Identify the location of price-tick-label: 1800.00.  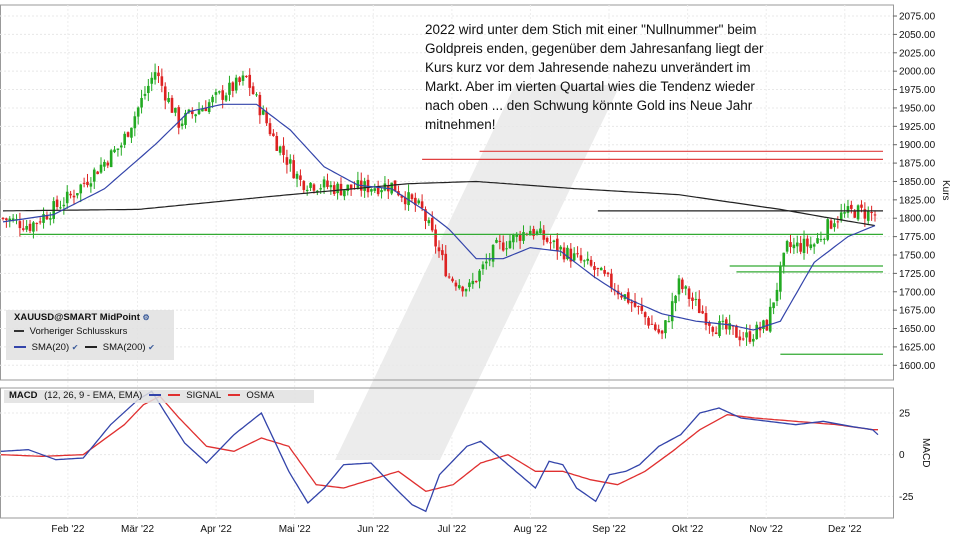
(917, 219).